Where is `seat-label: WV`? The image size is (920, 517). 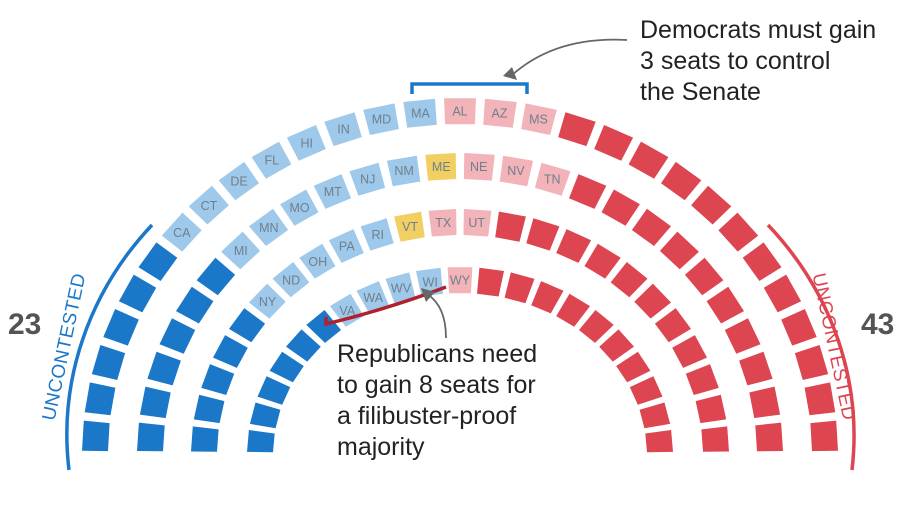 seat-label: WV is located at coordinates (401, 288).